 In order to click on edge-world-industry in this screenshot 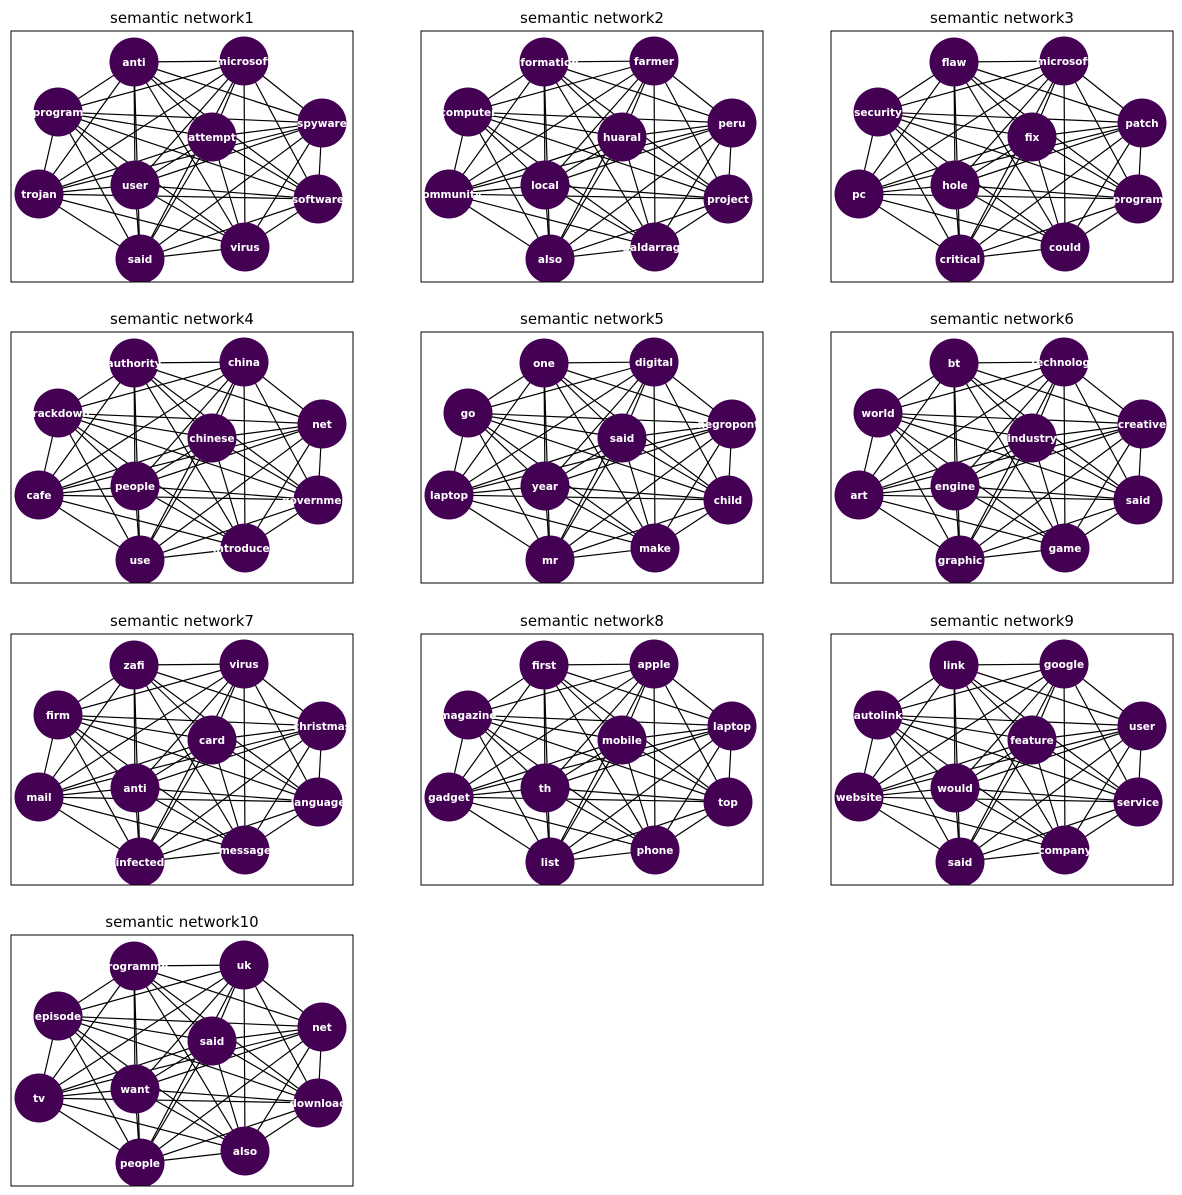, I will do `click(955, 425)`.